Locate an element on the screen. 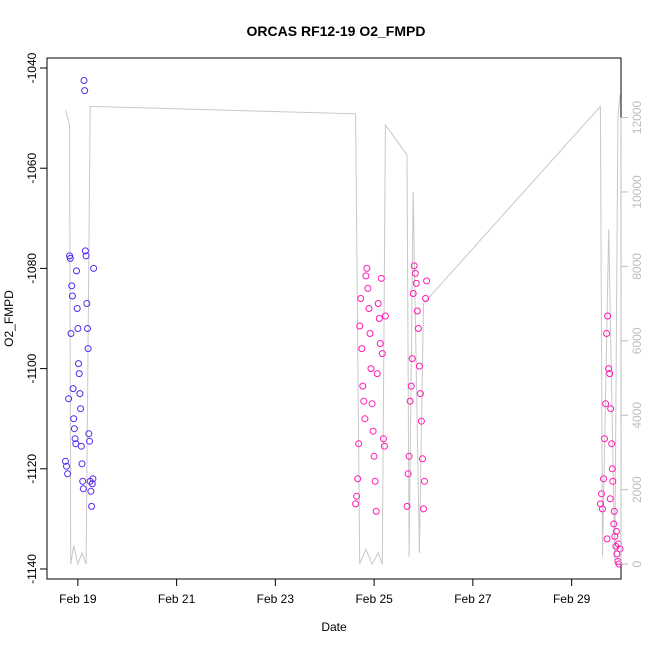 This screenshot has width=650, height=650. y-axis-title: O2_FMPD is located at coordinates (9, 318).